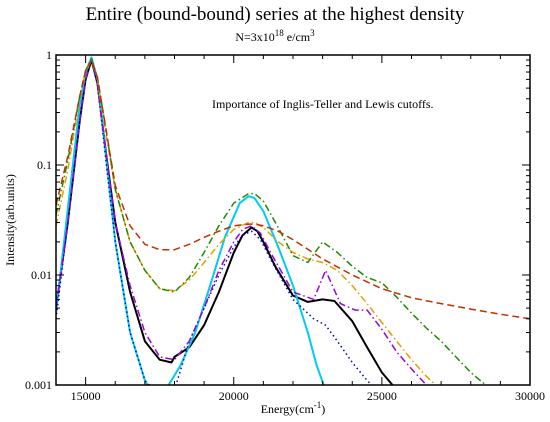 This screenshot has width=550, height=422. Describe the element at coordinates (86, 396) in the screenshot. I see `x-tick-label: 15000` at that location.